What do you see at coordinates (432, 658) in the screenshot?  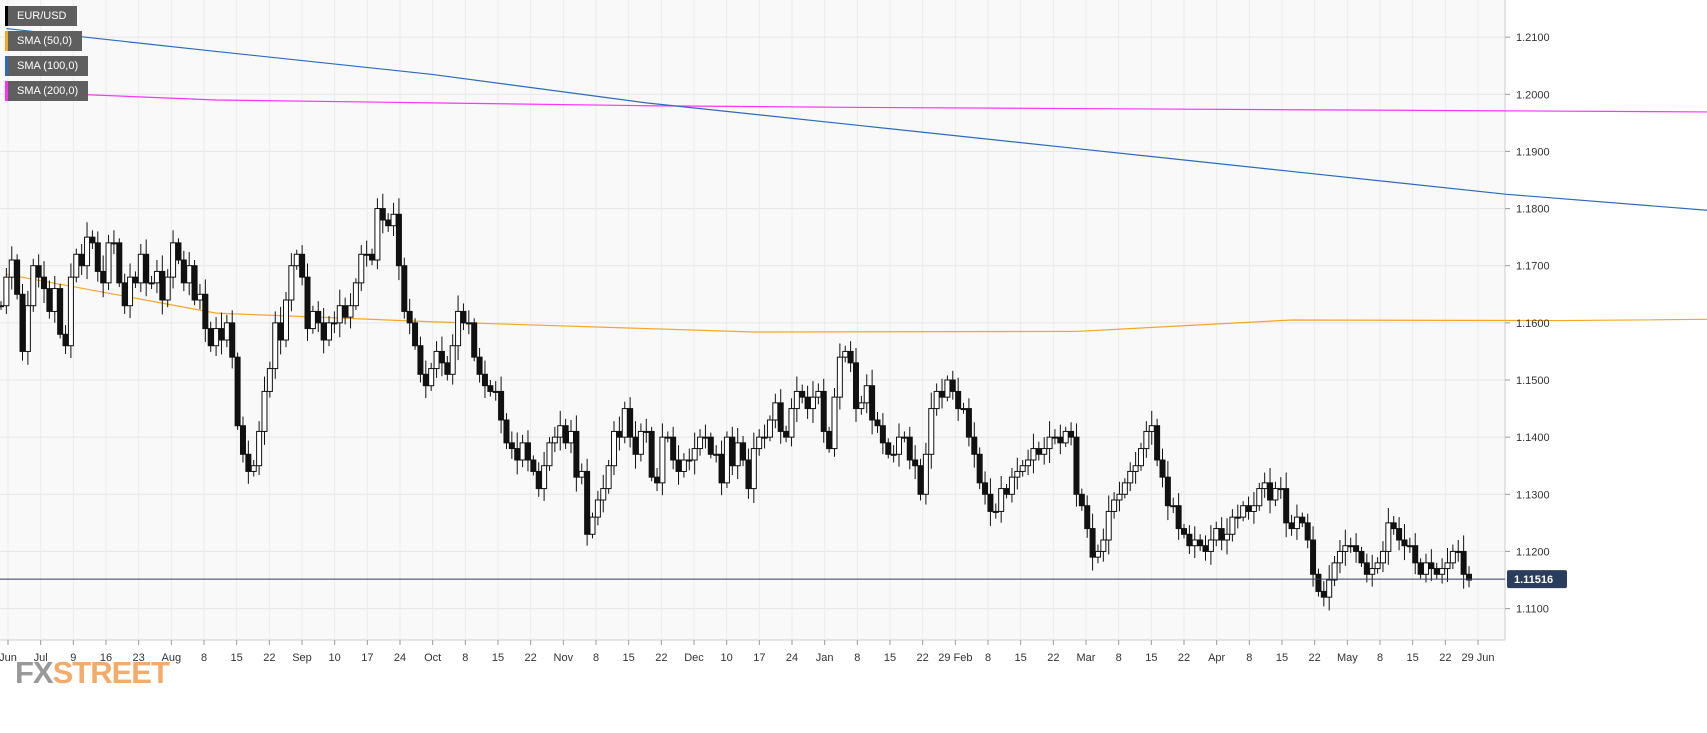 I see `x-tick-label: Oct` at bounding box center [432, 658].